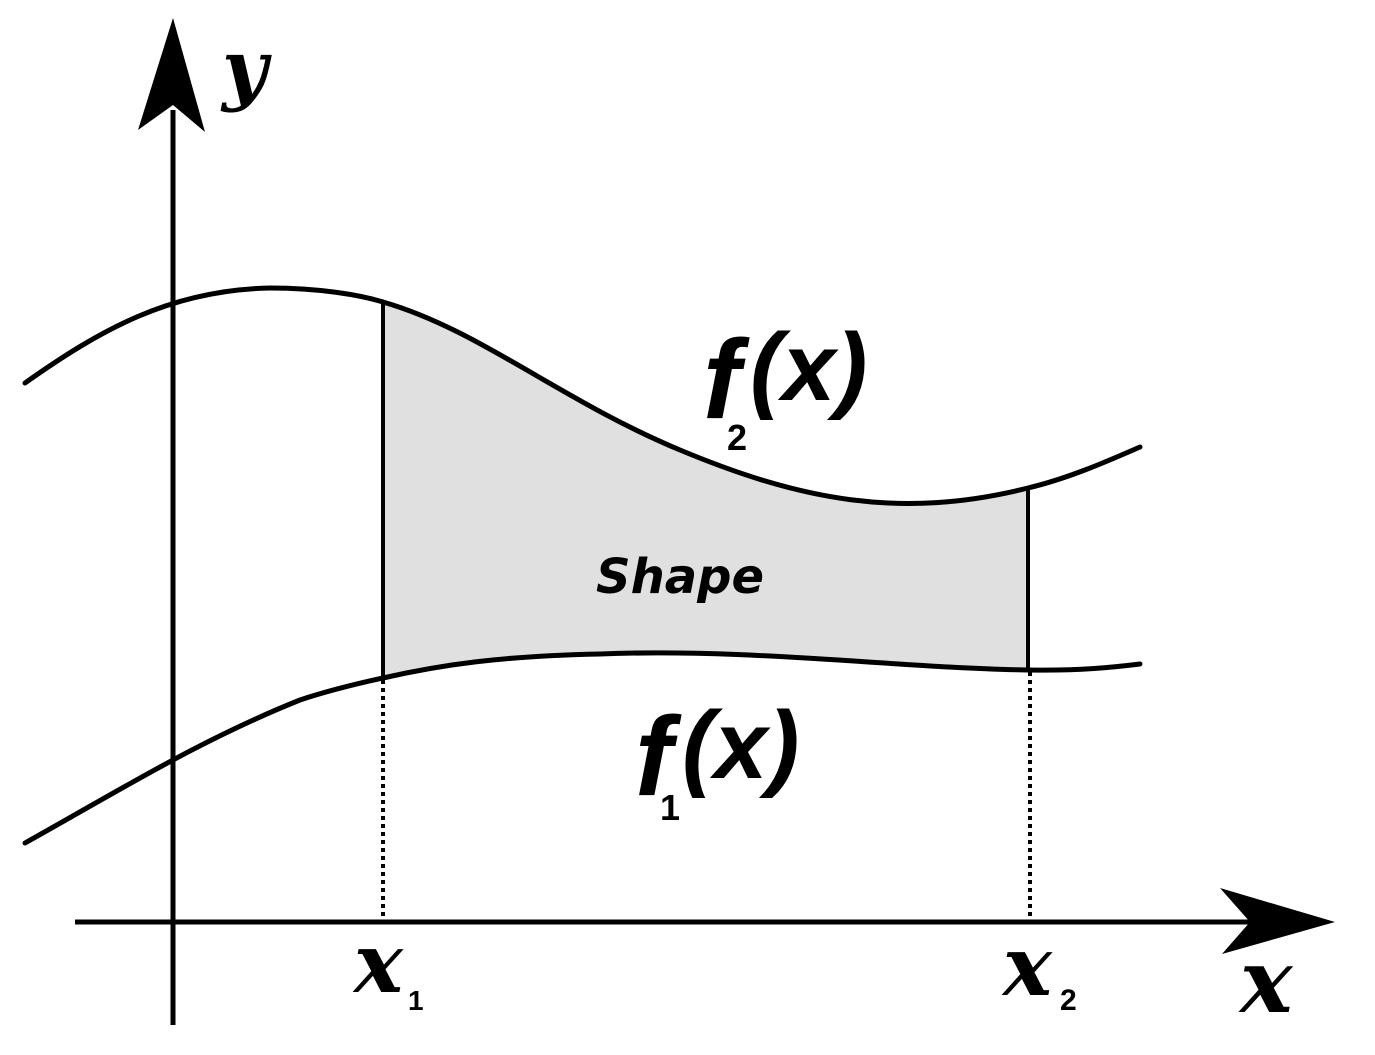  I want to click on bound-right-name: x, so click(1027, 967).